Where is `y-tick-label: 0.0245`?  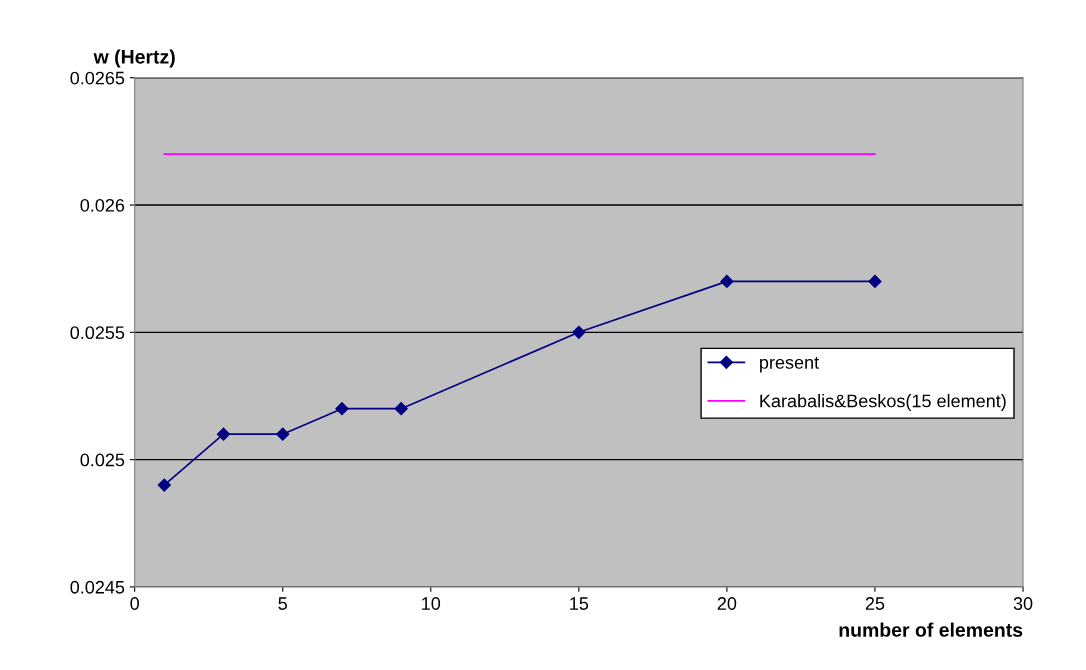 y-tick-label: 0.0245 is located at coordinates (97, 587).